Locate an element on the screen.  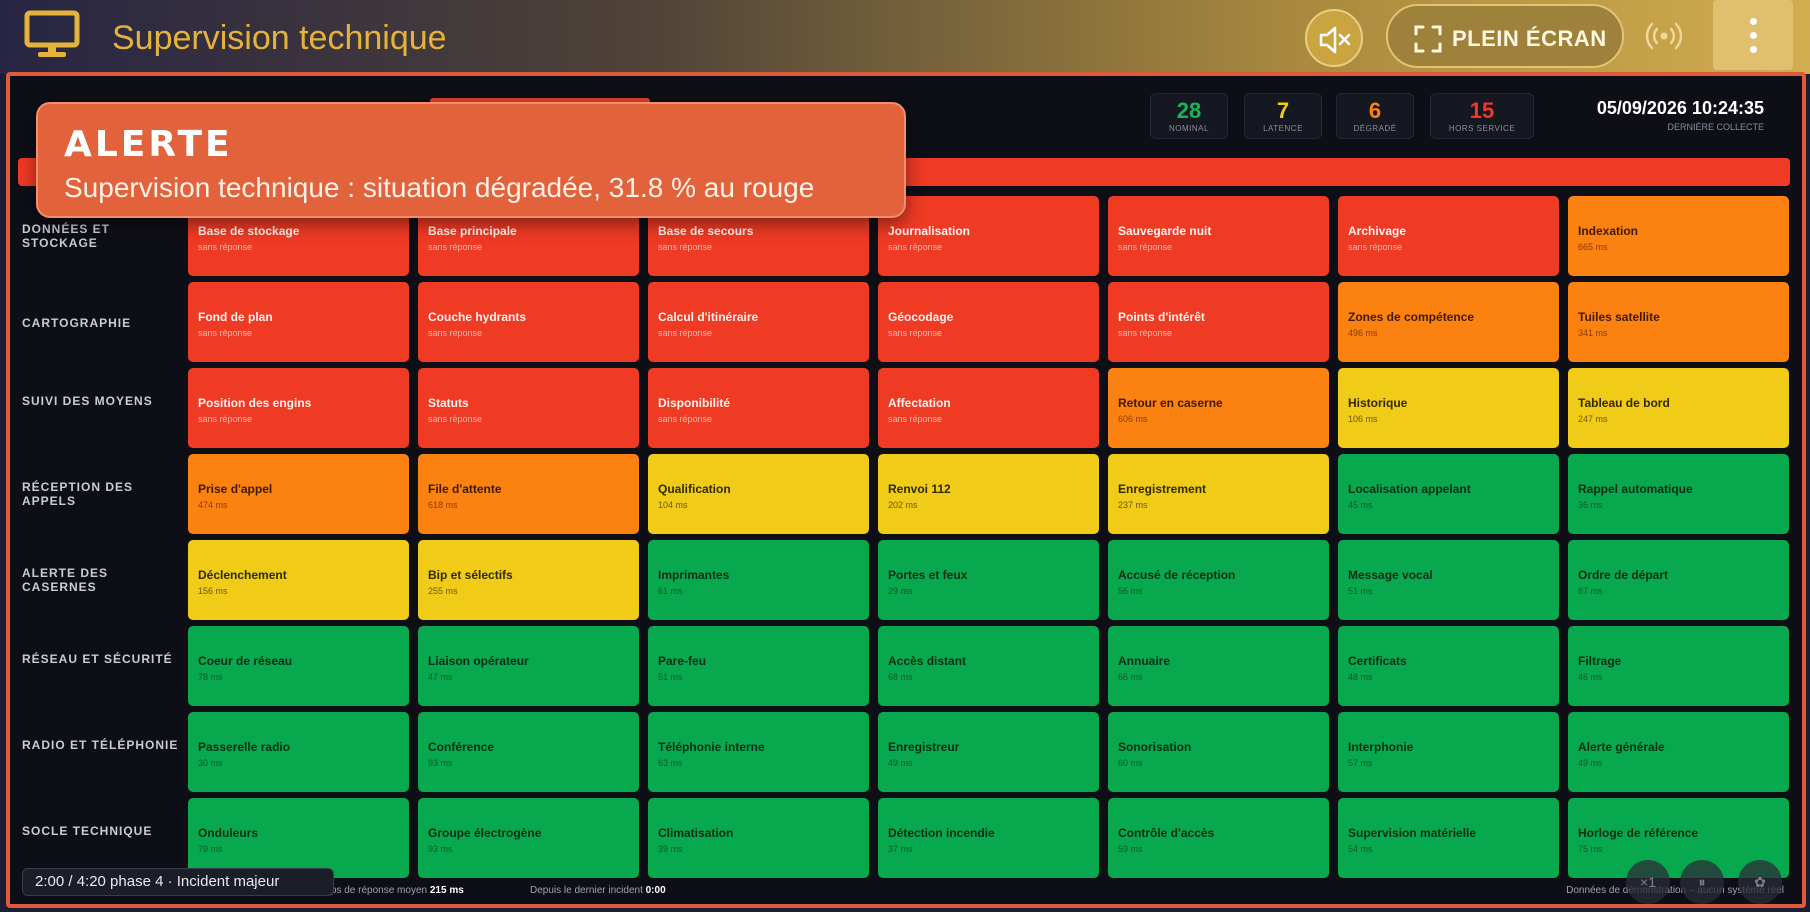
service-tile: Sonorisation 60 ms is located at coordinates (1218, 752).